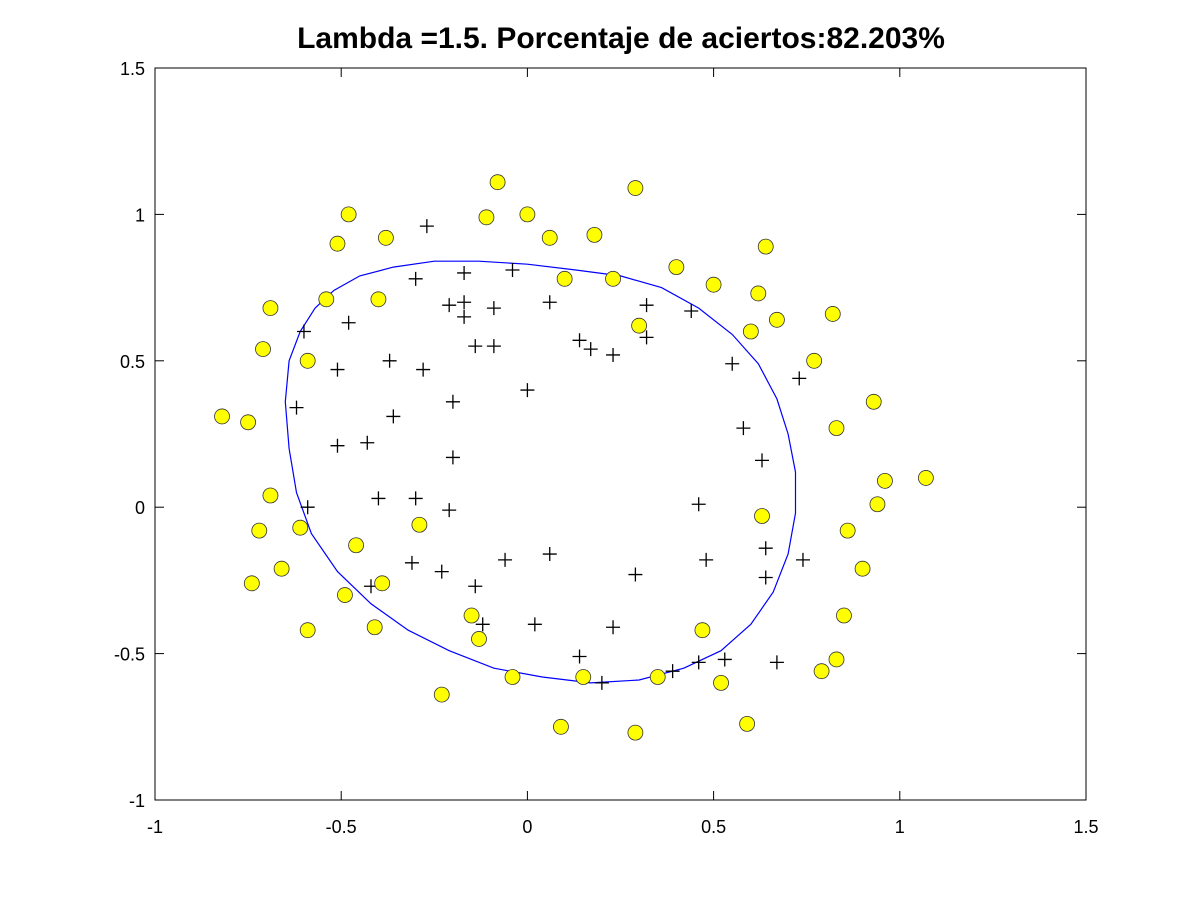 The height and width of the screenshot is (902, 1200). I want to click on x-tick-label: 0, so click(527, 827).